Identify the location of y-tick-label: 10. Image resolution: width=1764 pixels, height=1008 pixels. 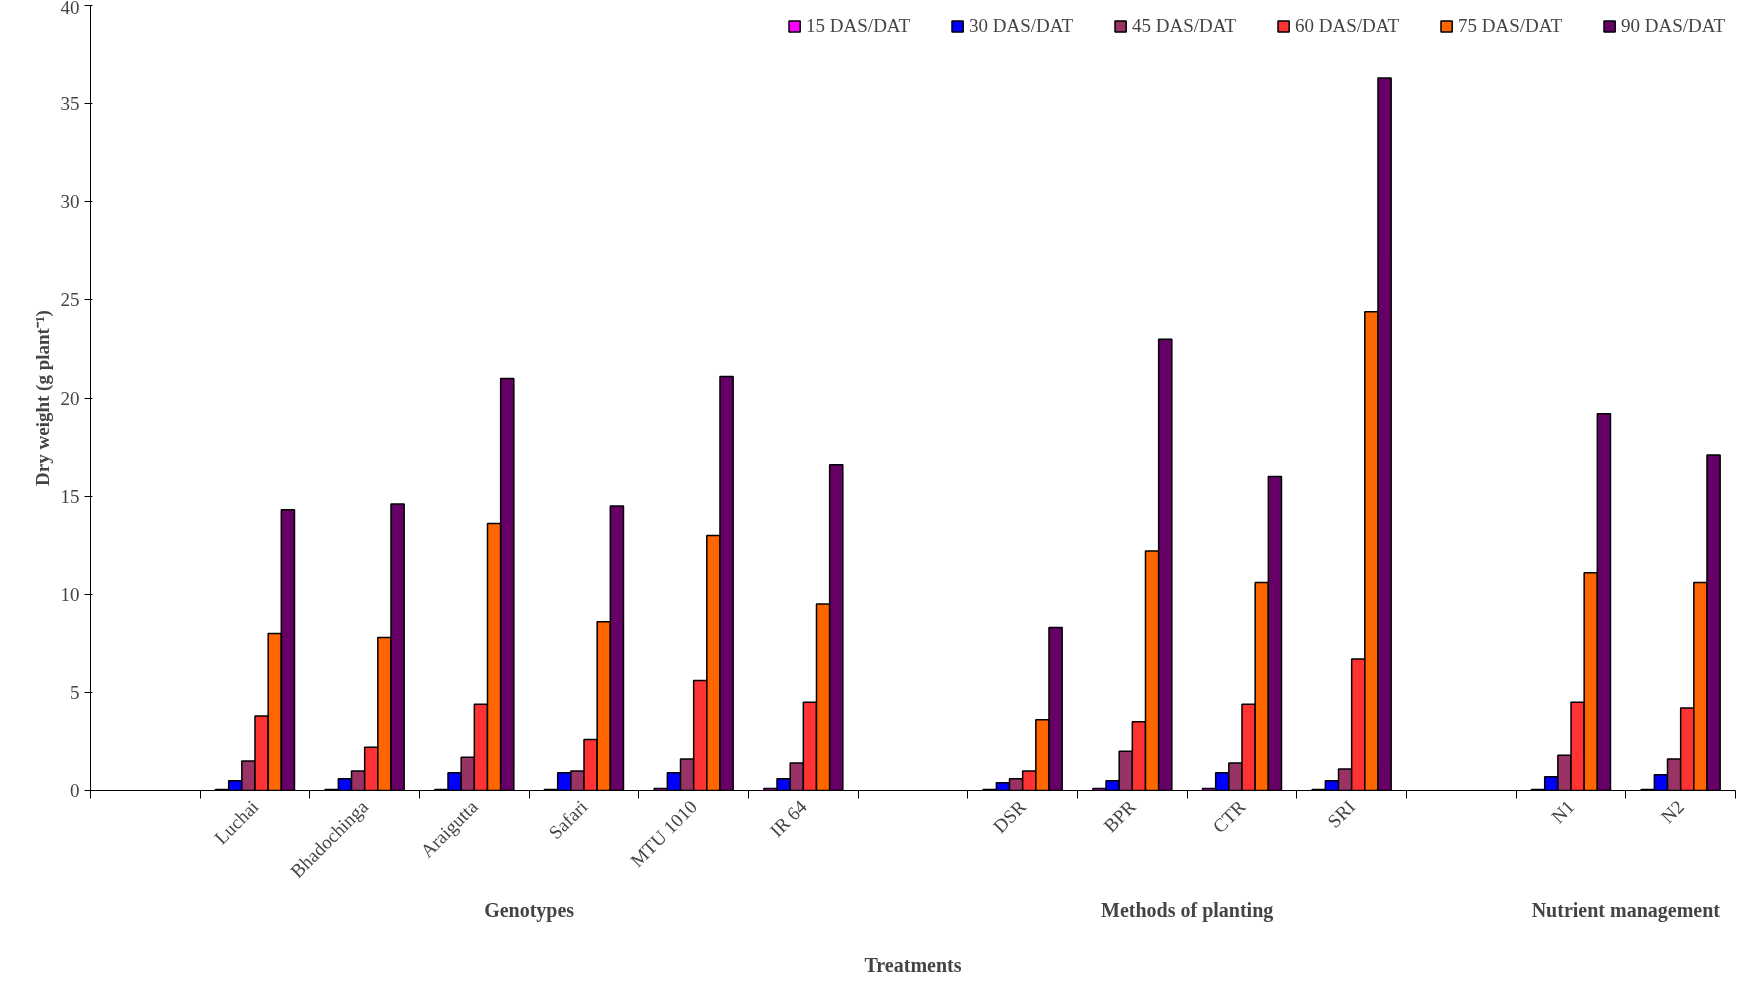
(70, 594).